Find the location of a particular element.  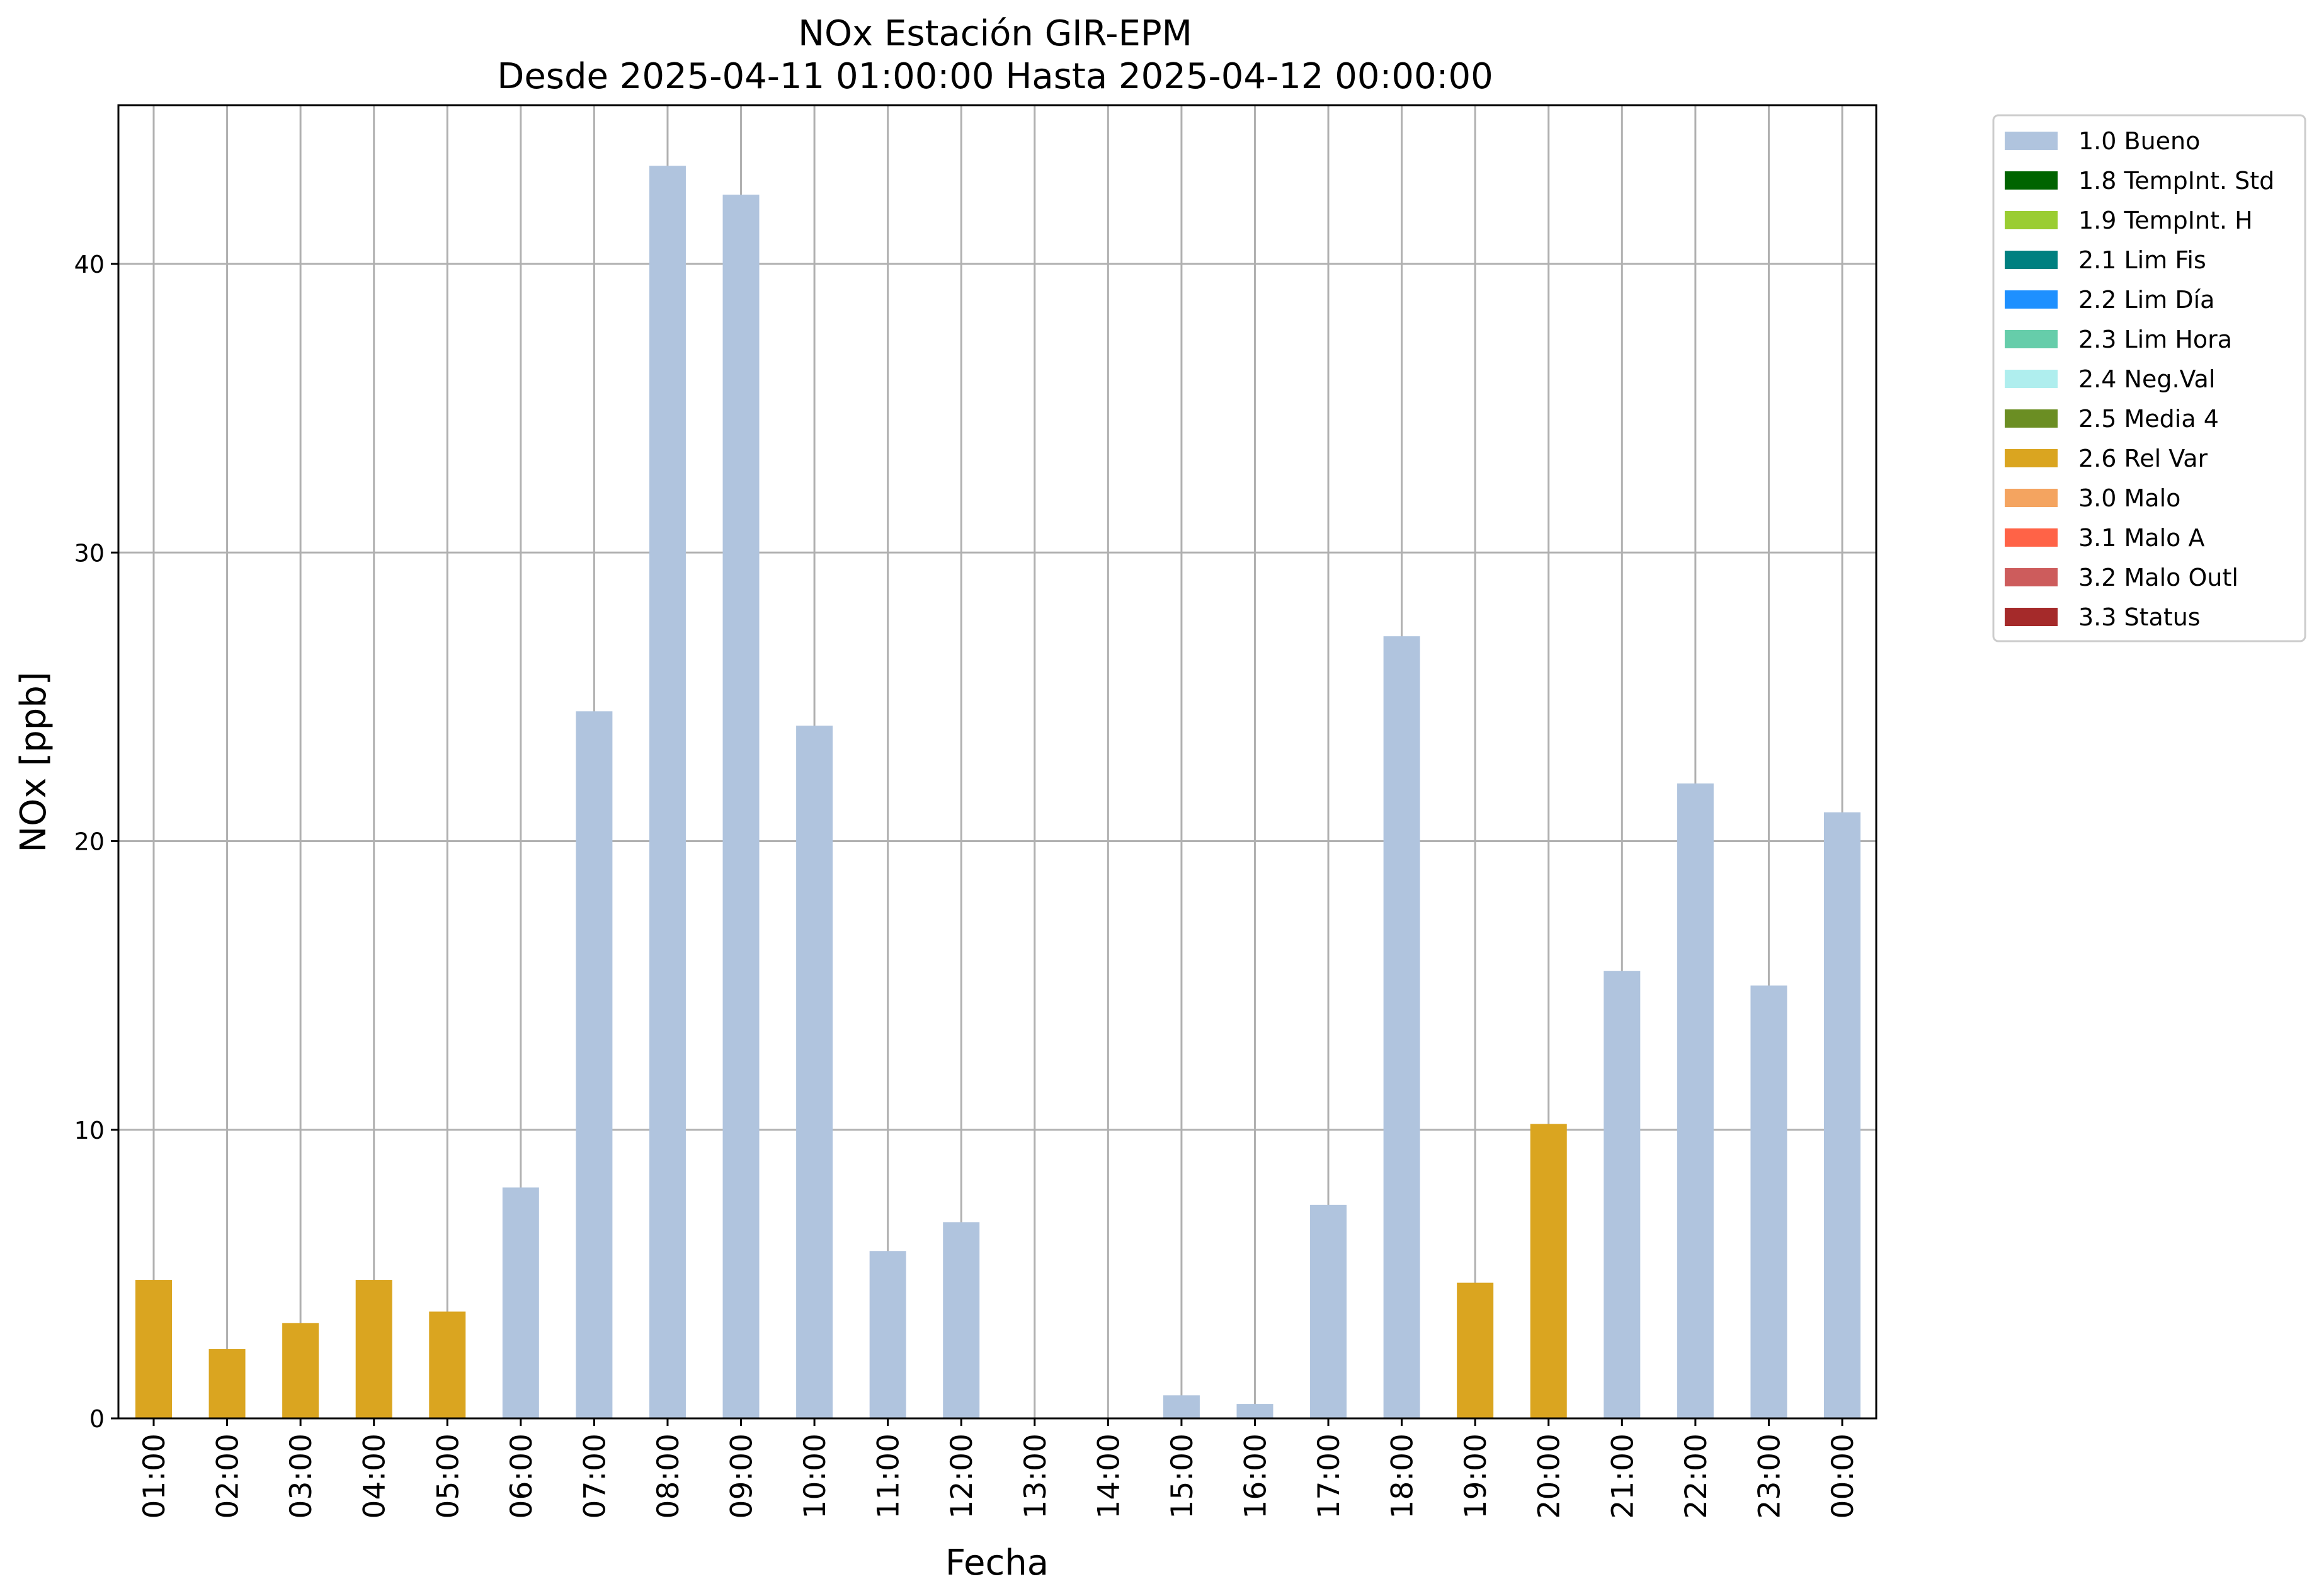

legend-label: 3.1 Malo A is located at coordinates (2141, 538).